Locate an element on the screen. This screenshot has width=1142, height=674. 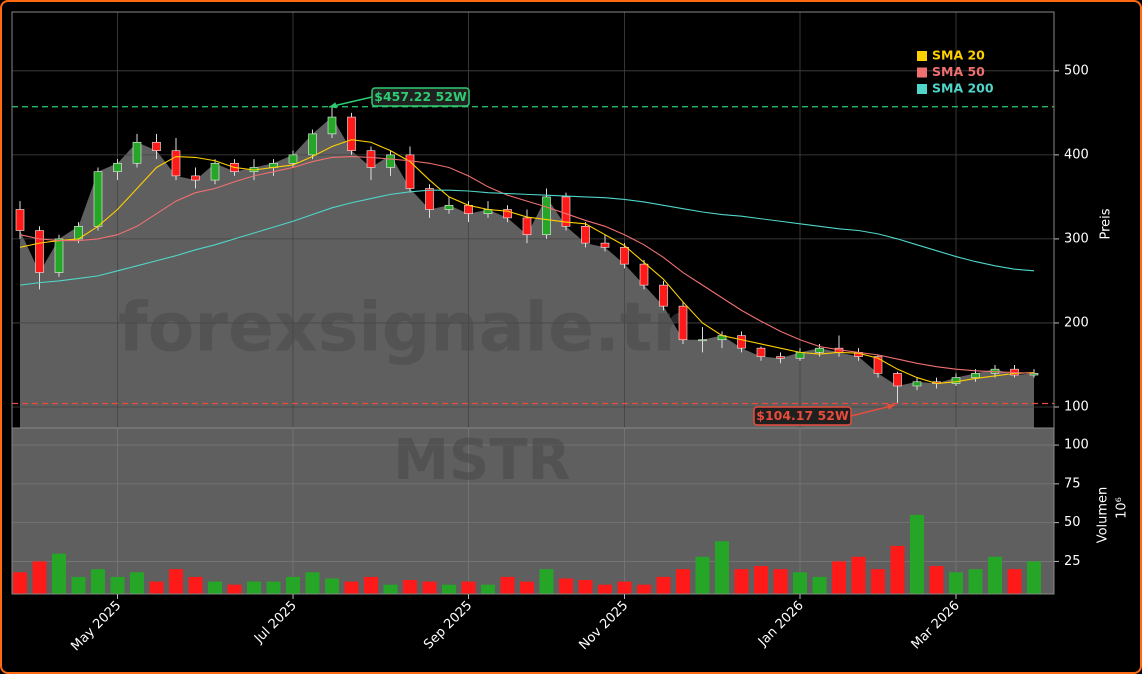
y-axis-label: Preis is located at coordinates (1106, 223).